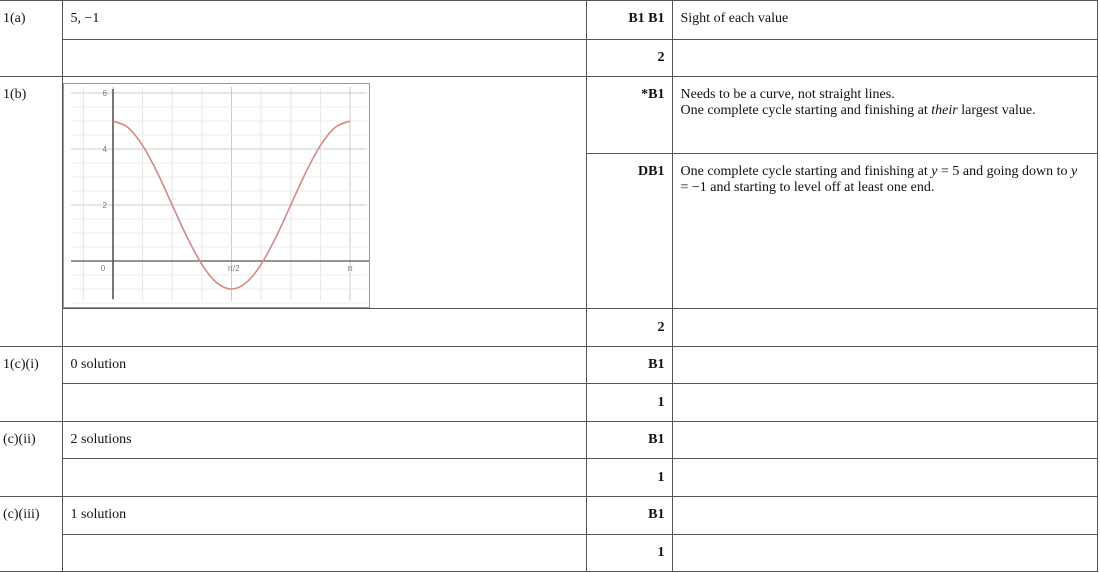 Image resolution: width=1100 pixels, height=573 pixels. Describe the element at coordinates (884, 20) in the screenshot. I see `guidance-cell: Sight of each value` at that location.